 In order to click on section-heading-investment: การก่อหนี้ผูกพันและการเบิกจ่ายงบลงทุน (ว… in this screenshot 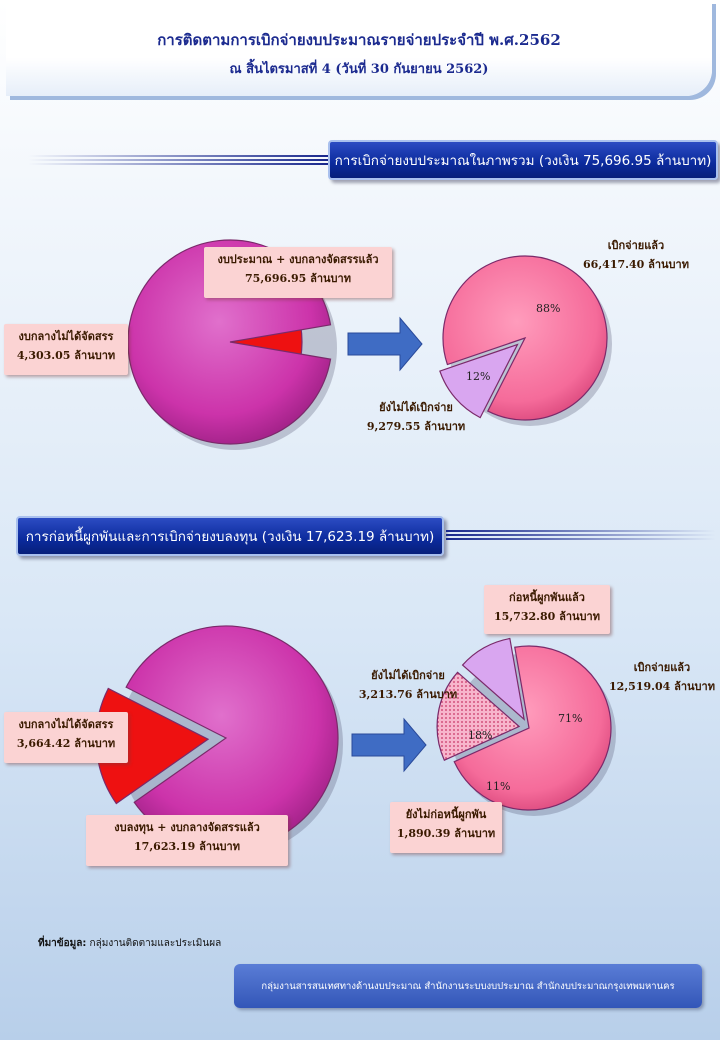, I will do `click(230, 536)`.